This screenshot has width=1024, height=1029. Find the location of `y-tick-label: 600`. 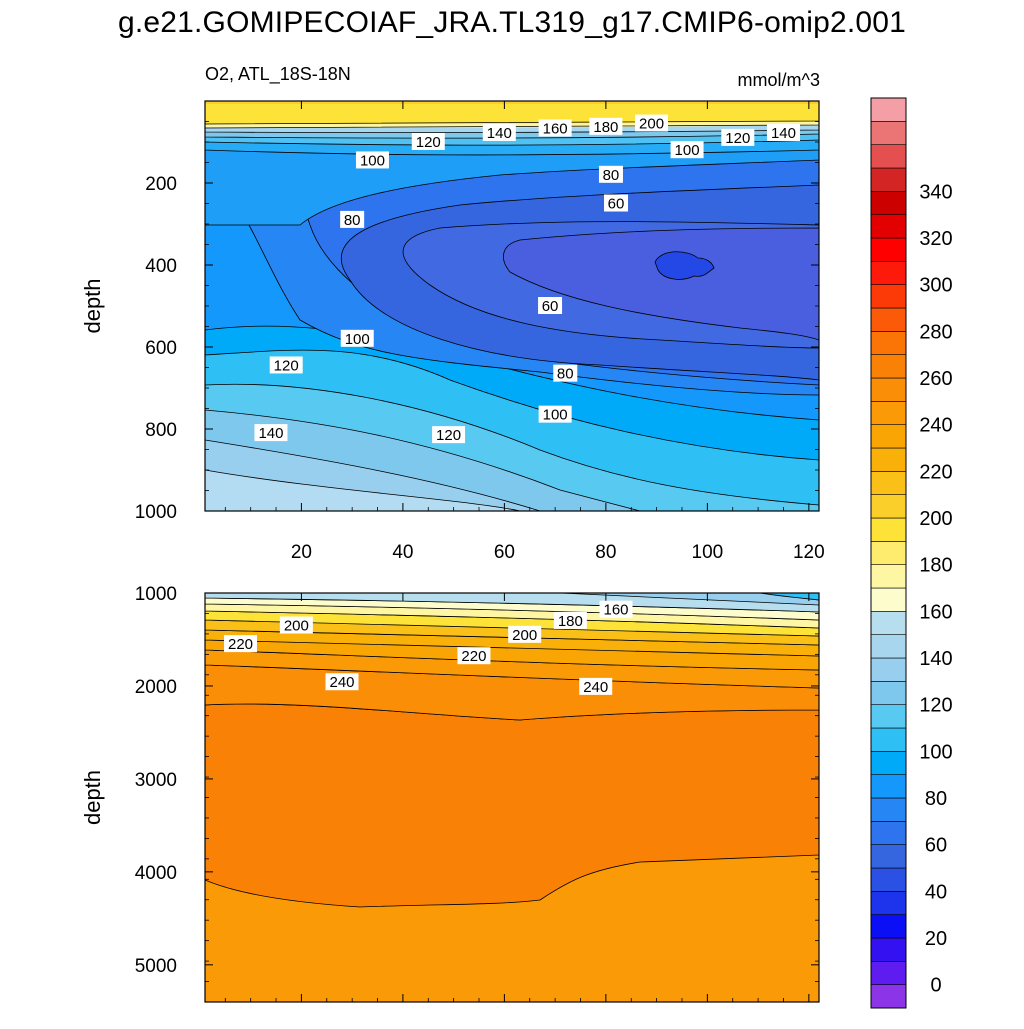

y-tick-label: 600 is located at coordinates (161, 348).